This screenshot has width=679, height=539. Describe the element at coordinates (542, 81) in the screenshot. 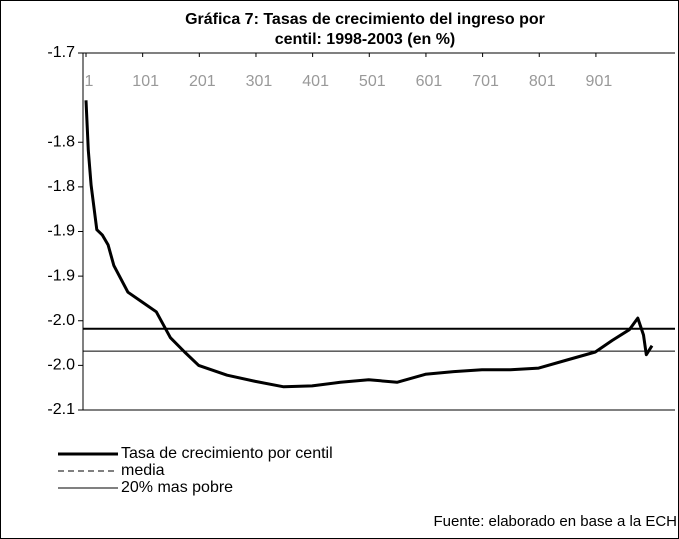

I see `x-tick-label: 801` at that location.